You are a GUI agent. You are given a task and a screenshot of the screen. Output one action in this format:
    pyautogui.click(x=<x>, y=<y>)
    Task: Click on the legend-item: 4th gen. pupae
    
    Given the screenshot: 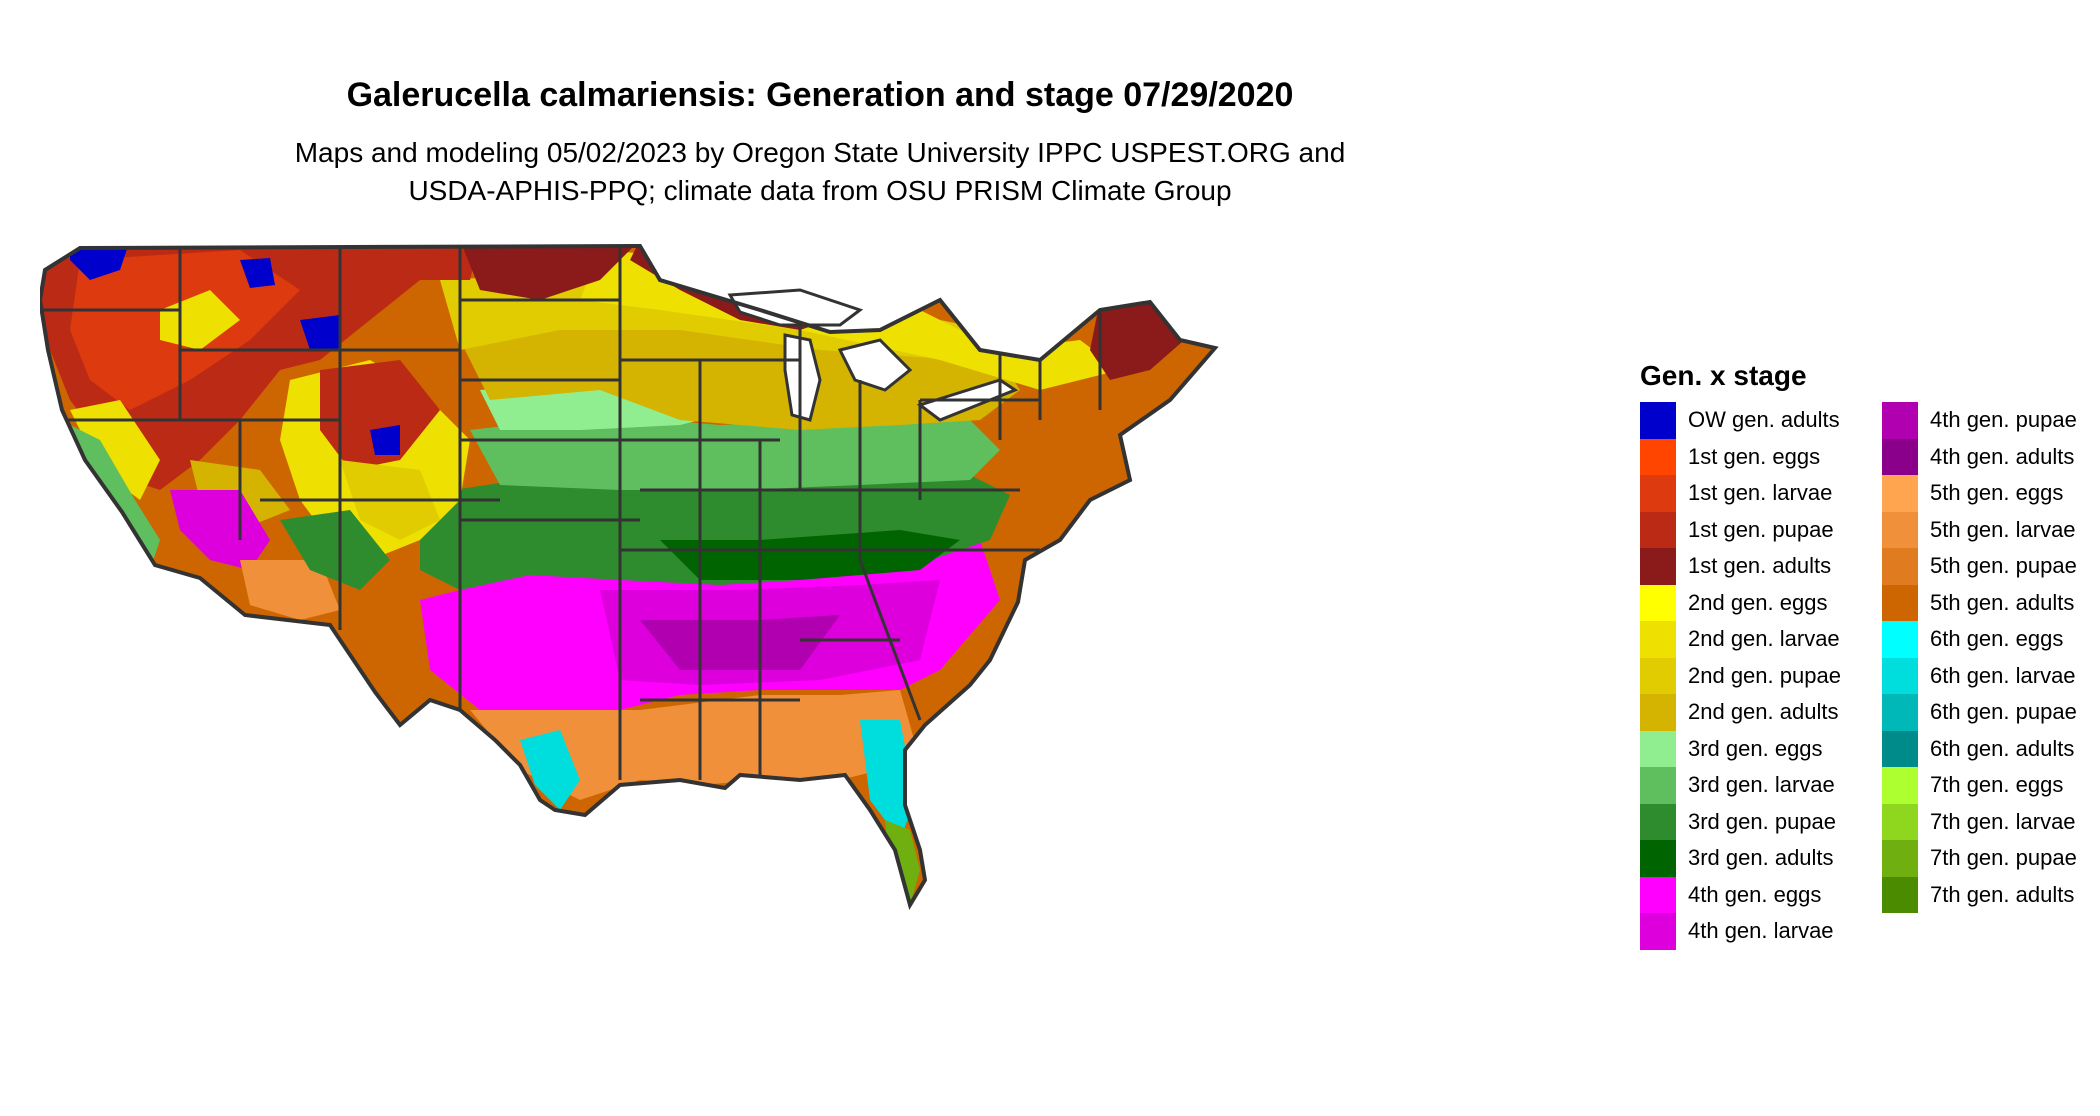 What is the action you would take?
    pyautogui.click(x=1991, y=420)
    